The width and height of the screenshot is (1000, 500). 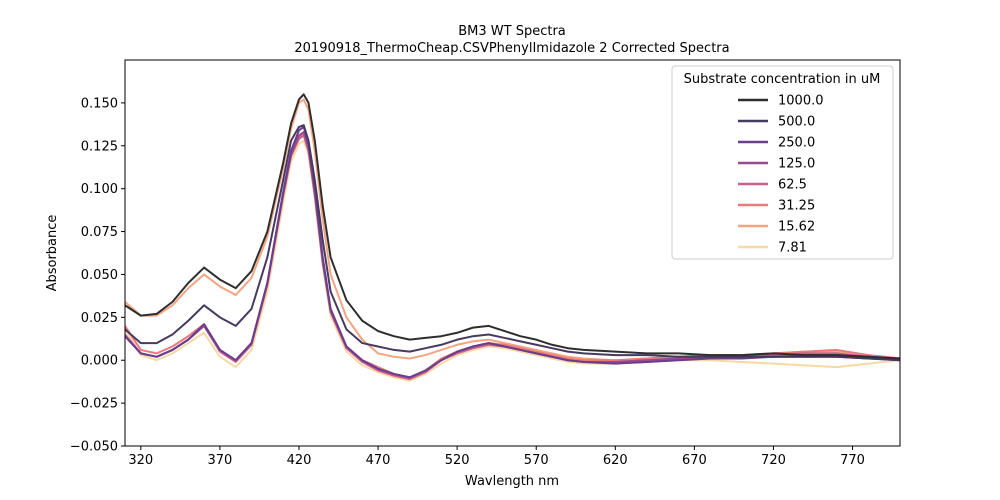 What do you see at coordinates (615, 460) in the screenshot?
I see `x-tick-label: 620` at bounding box center [615, 460].